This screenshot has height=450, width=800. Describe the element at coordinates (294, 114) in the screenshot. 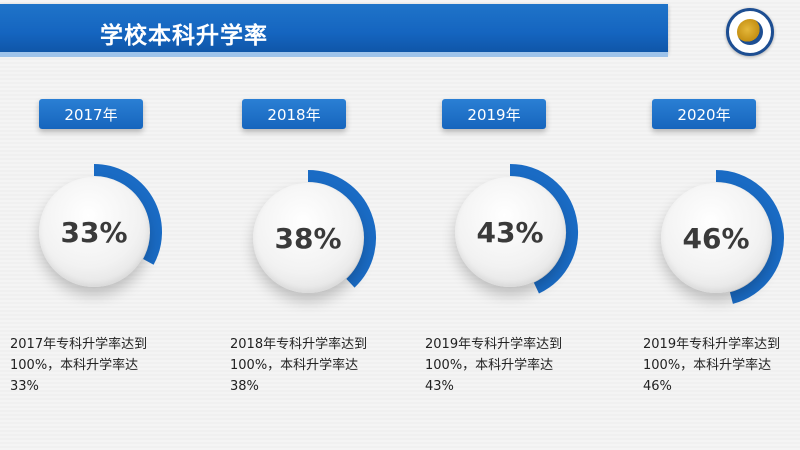

I see `year-badge-2018: 2018年` at that location.